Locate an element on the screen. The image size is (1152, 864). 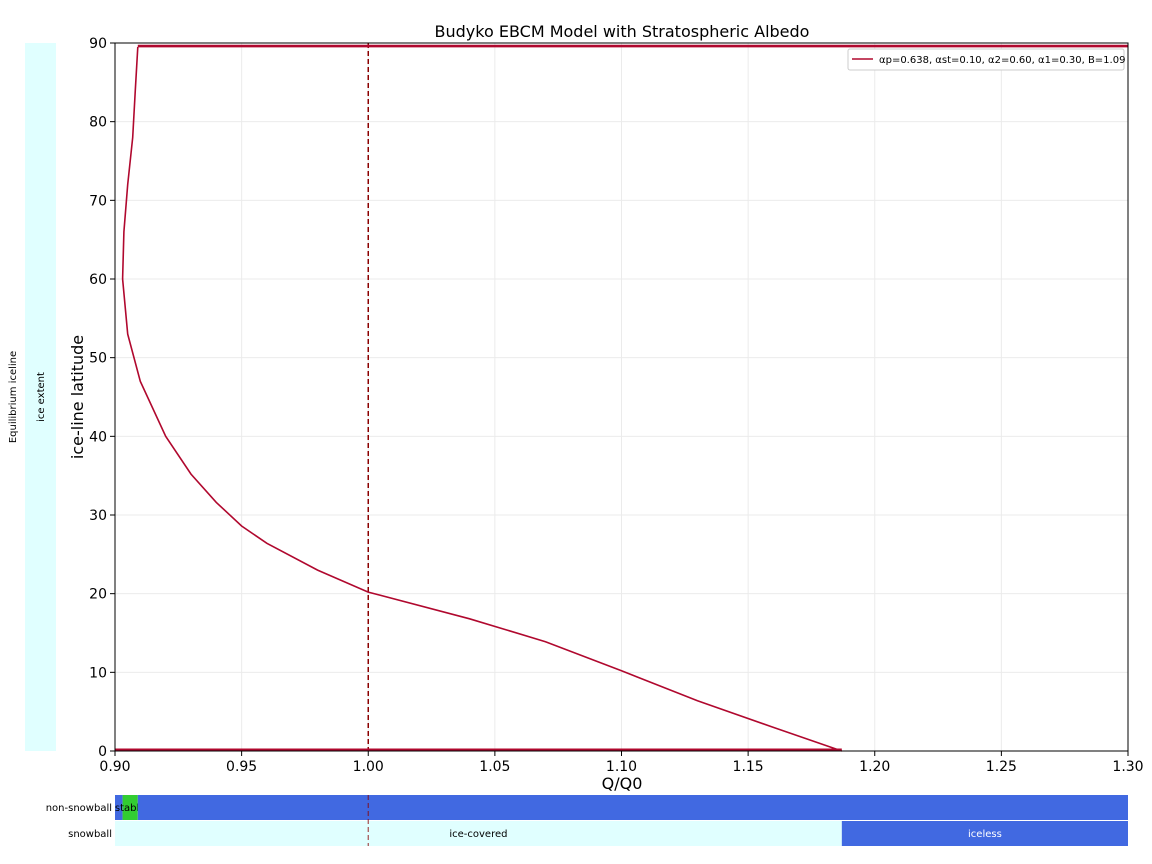
x-tick-label: 1.15 is located at coordinates (748, 767).